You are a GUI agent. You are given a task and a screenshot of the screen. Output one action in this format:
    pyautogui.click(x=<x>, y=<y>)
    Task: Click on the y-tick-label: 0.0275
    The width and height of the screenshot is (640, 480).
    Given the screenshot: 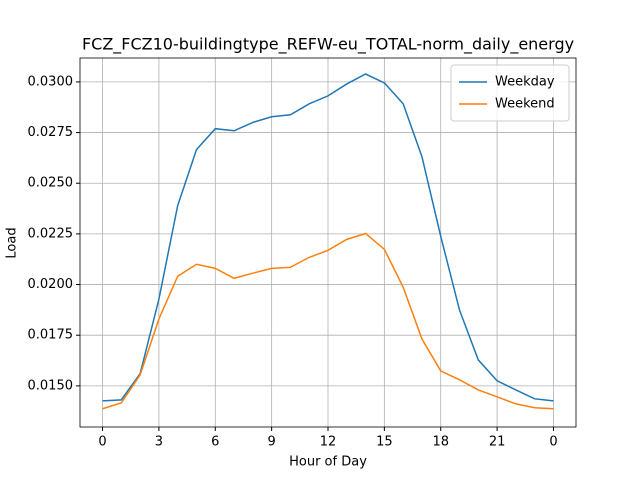 What is the action you would take?
    pyautogui.click(x=51, y=132)
    